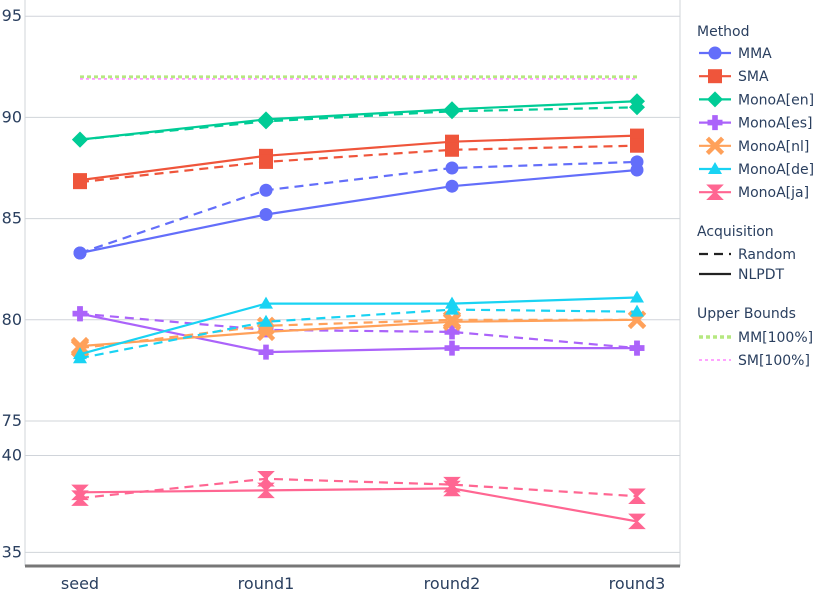 The image size is (831, 593). What do you see at coordinates (775, 124) in the screenshot?
I see `legend-label: MonoA[es]` at bounding box center [775, 124].